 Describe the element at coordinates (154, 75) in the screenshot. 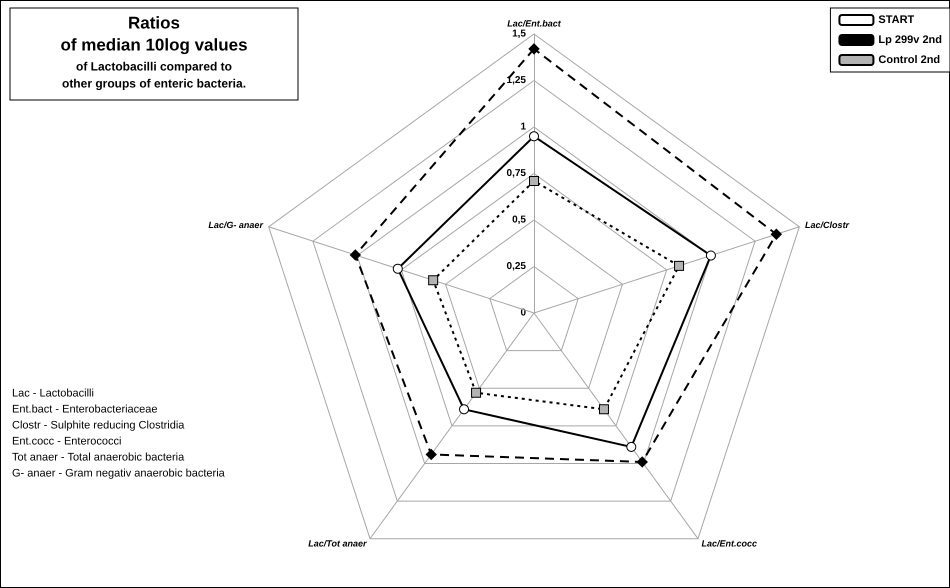

I see `text: of Lactobacilli compared to other groups of enteric bacteria.` at that location.